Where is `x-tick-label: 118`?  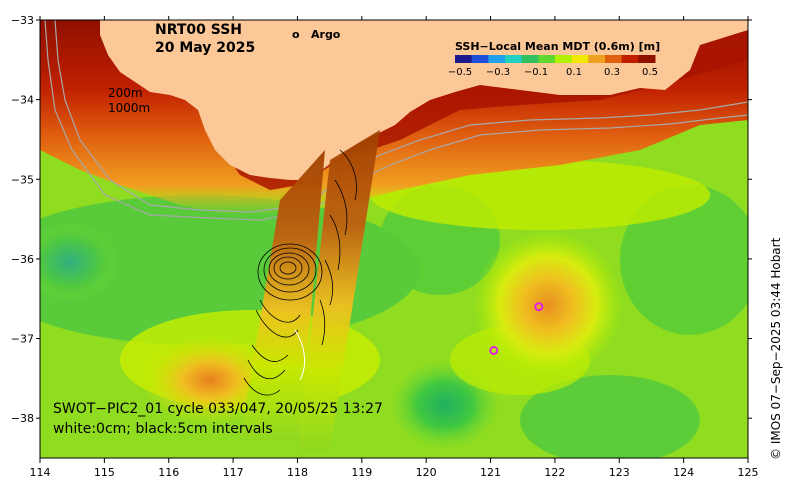
x-tick-label: 118 is located at coordinates (297, 472).